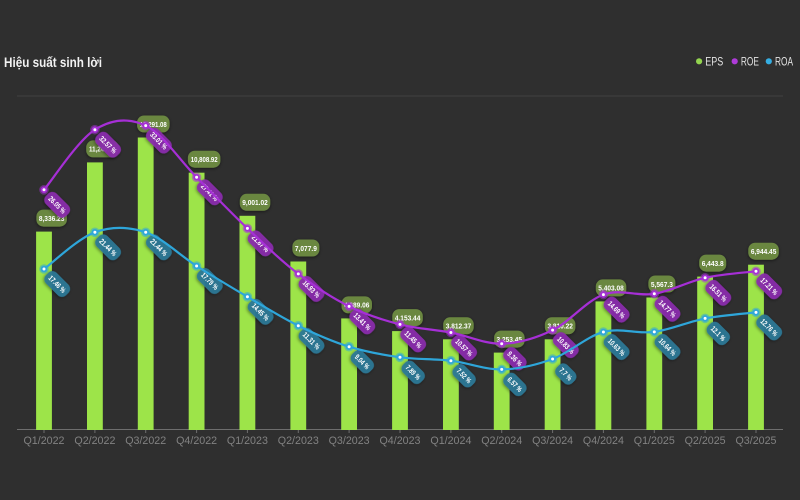  I want to click on svg-text: Q1/2023, so click(247, 441).